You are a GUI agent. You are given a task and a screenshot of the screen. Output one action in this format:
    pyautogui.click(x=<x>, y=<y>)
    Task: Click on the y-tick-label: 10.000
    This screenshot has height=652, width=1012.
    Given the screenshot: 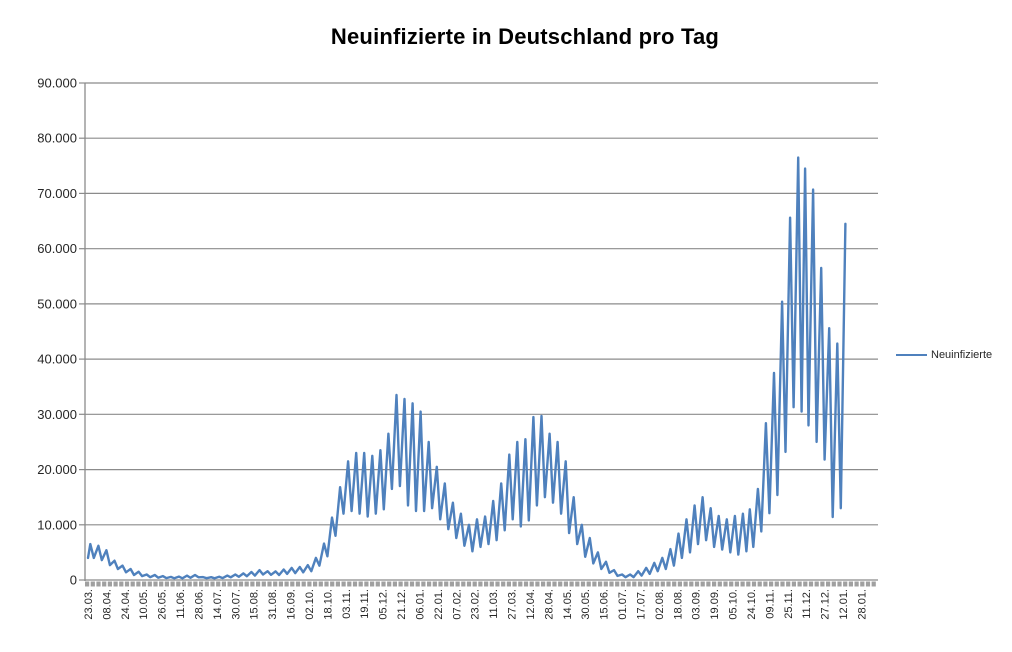 What is the action you would take?
    pyautogui.click(x=57, y=524)
    